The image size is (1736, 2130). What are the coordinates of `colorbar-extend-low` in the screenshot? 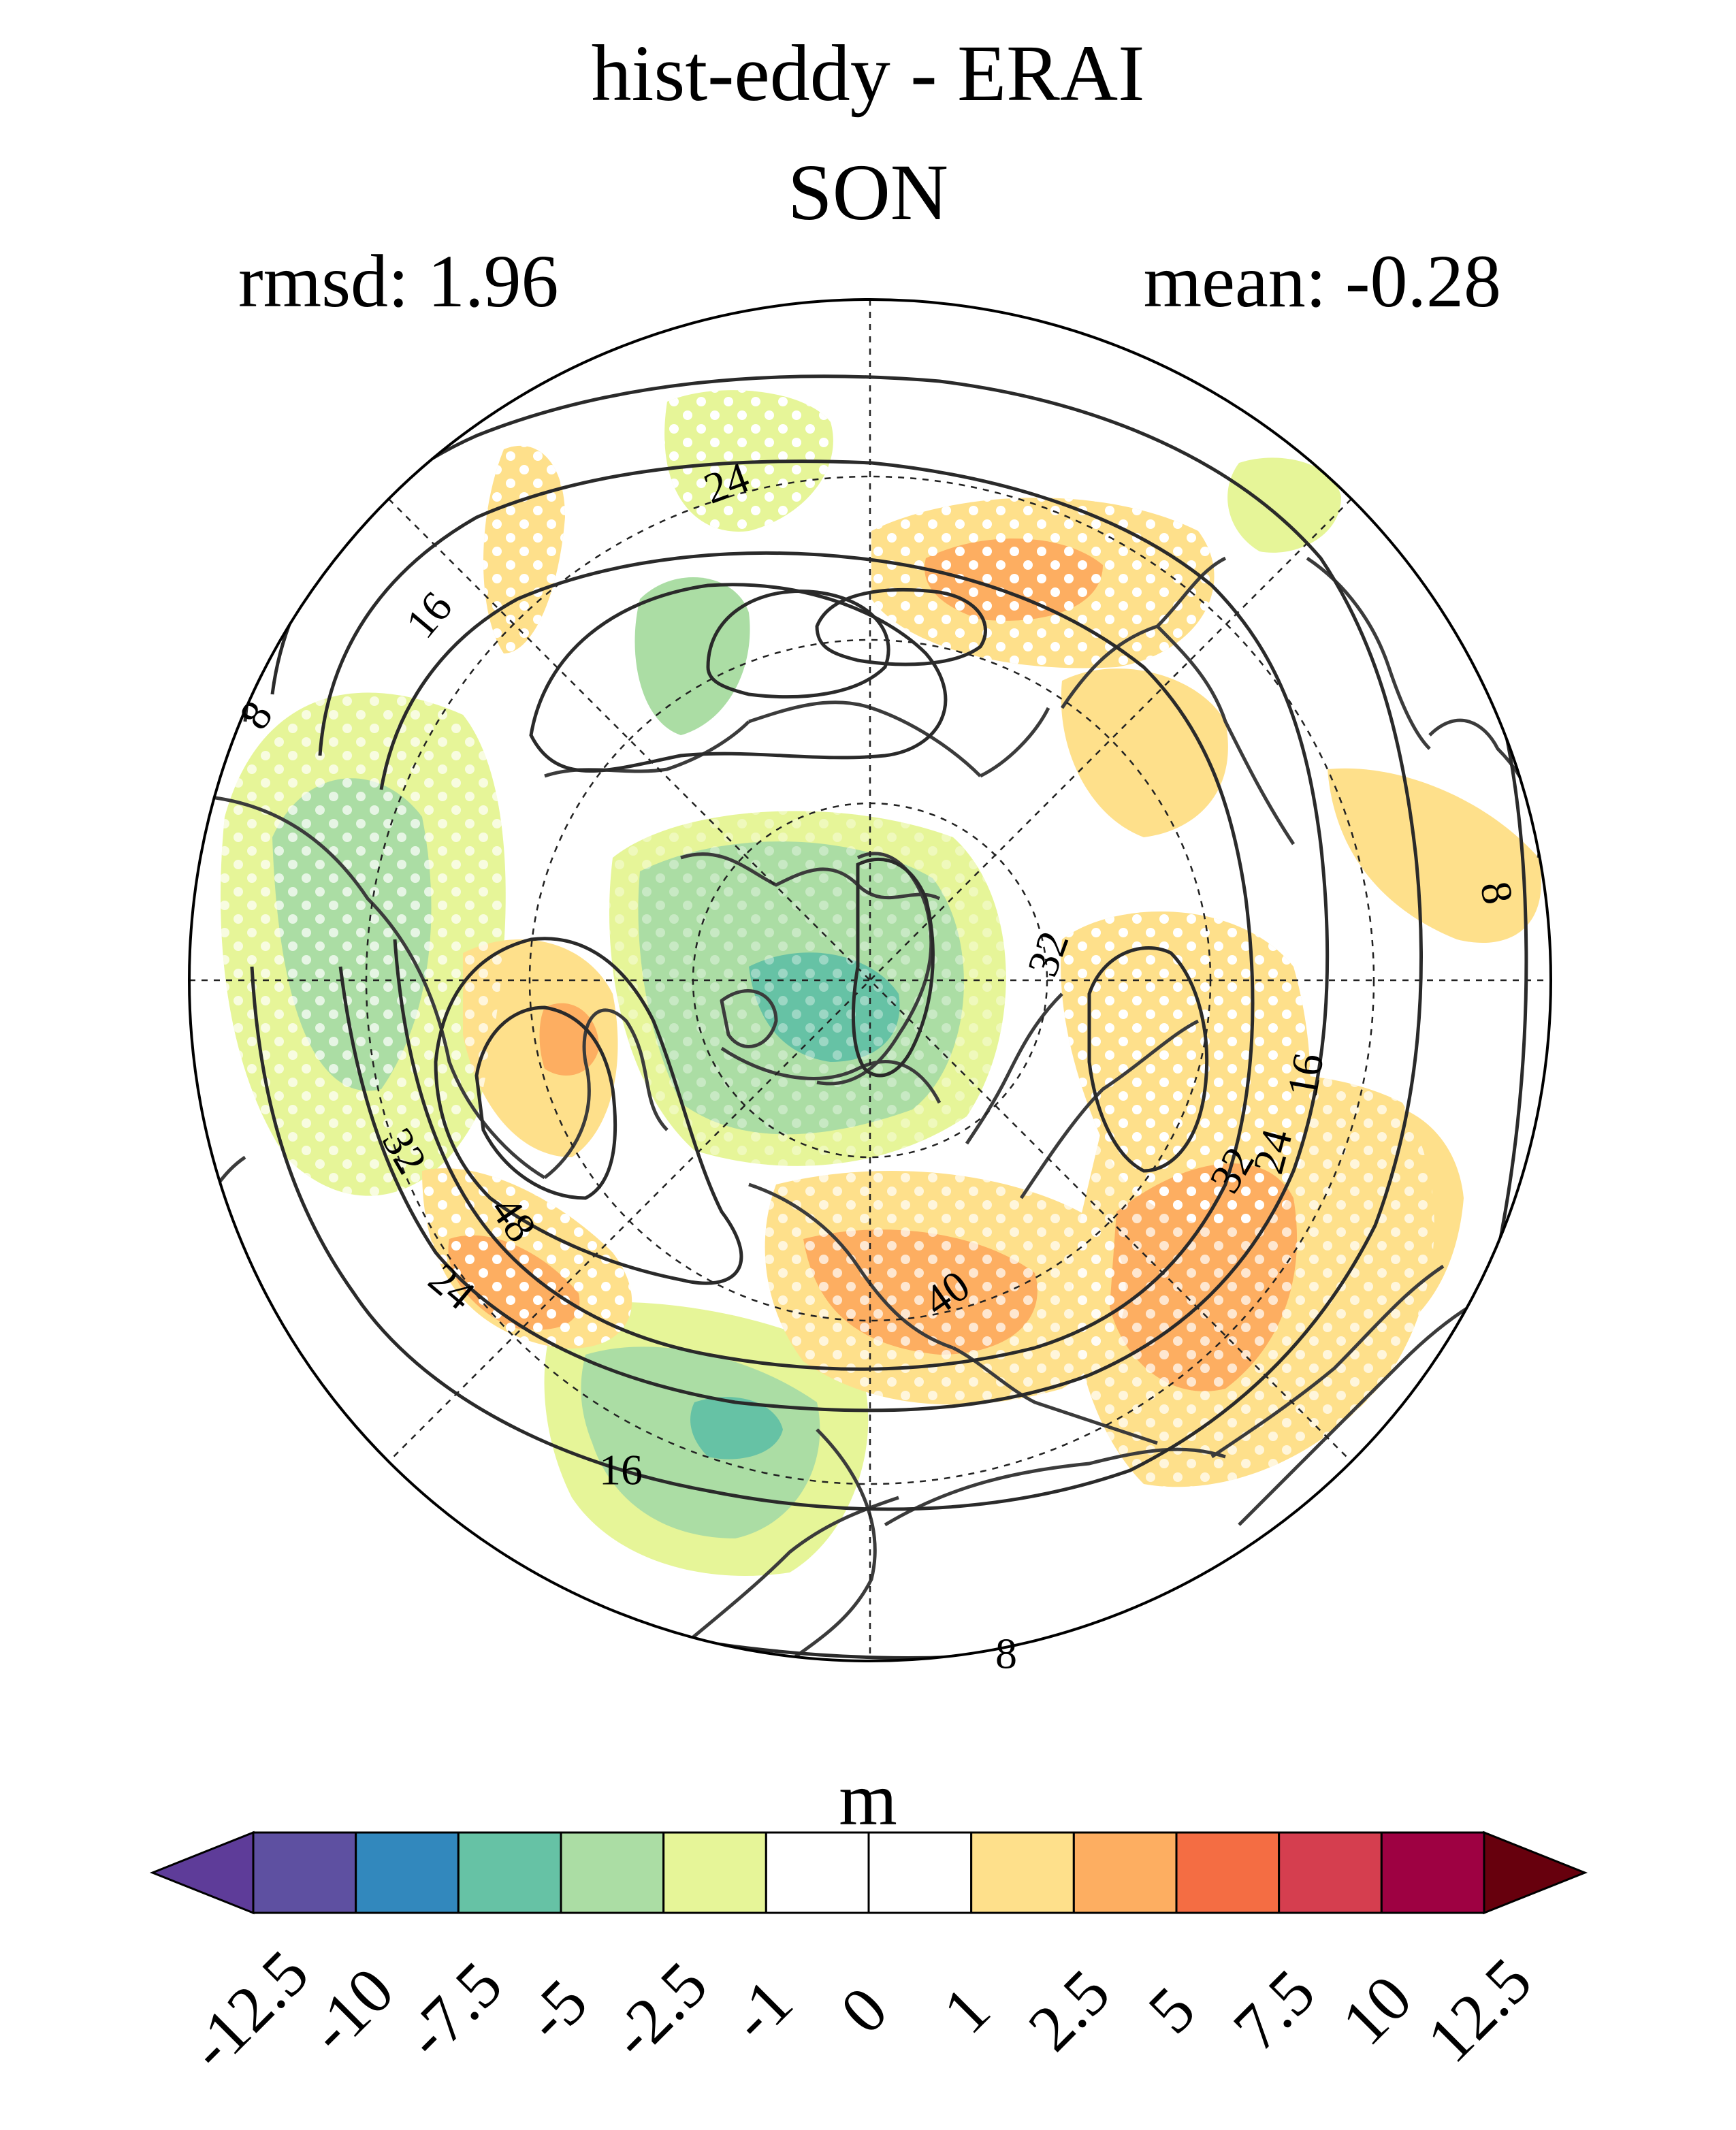 It's located at (202, 1872).